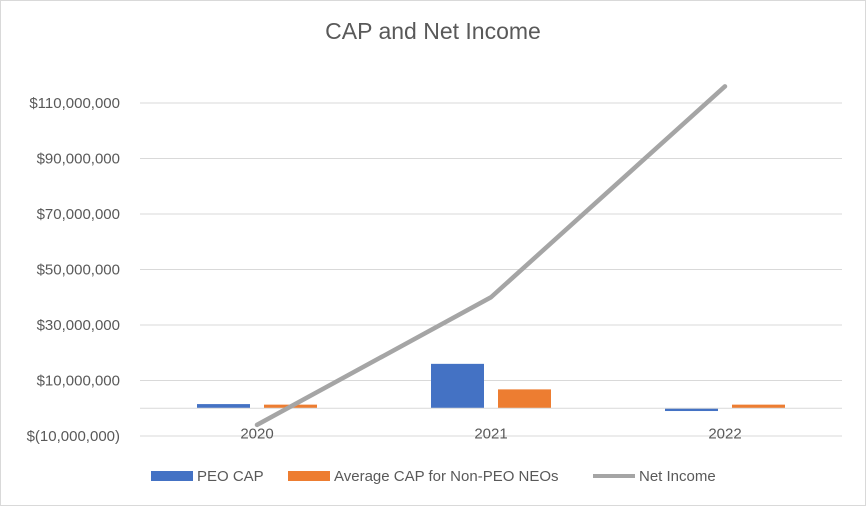  Describe the element at coordinates (433, 31) in the screenshot. I see `chart-title: CAP and Net Income` at that location.